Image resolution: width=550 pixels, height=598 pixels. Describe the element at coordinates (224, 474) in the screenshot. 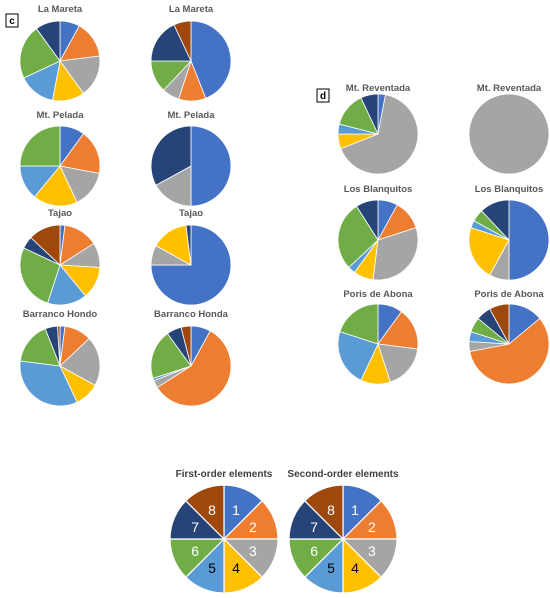

I see `pie-title: First-order elements` at that location.